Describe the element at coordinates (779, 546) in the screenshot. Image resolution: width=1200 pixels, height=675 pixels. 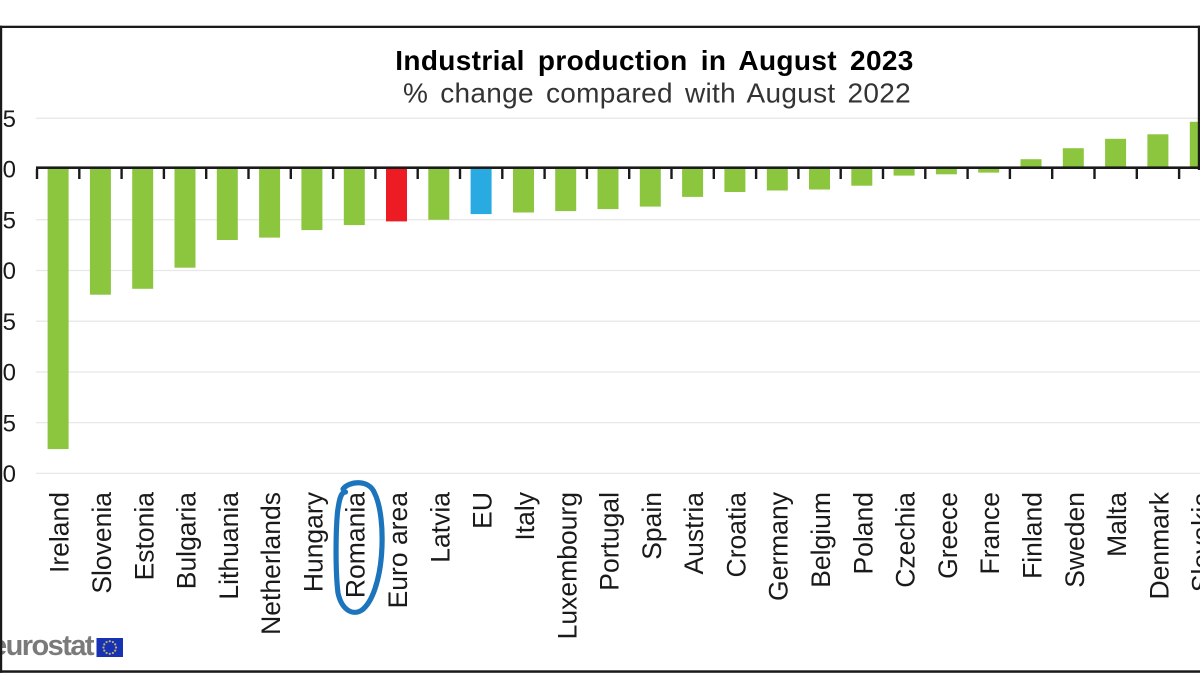
I see `svg-text: Germany` at that location.